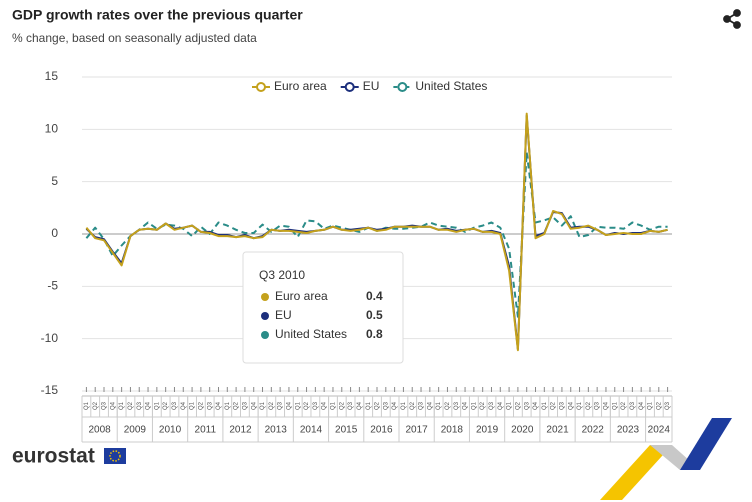 The height and width of the screenshot is (502, 752). I want to click on share-icon, so click(732, 19).